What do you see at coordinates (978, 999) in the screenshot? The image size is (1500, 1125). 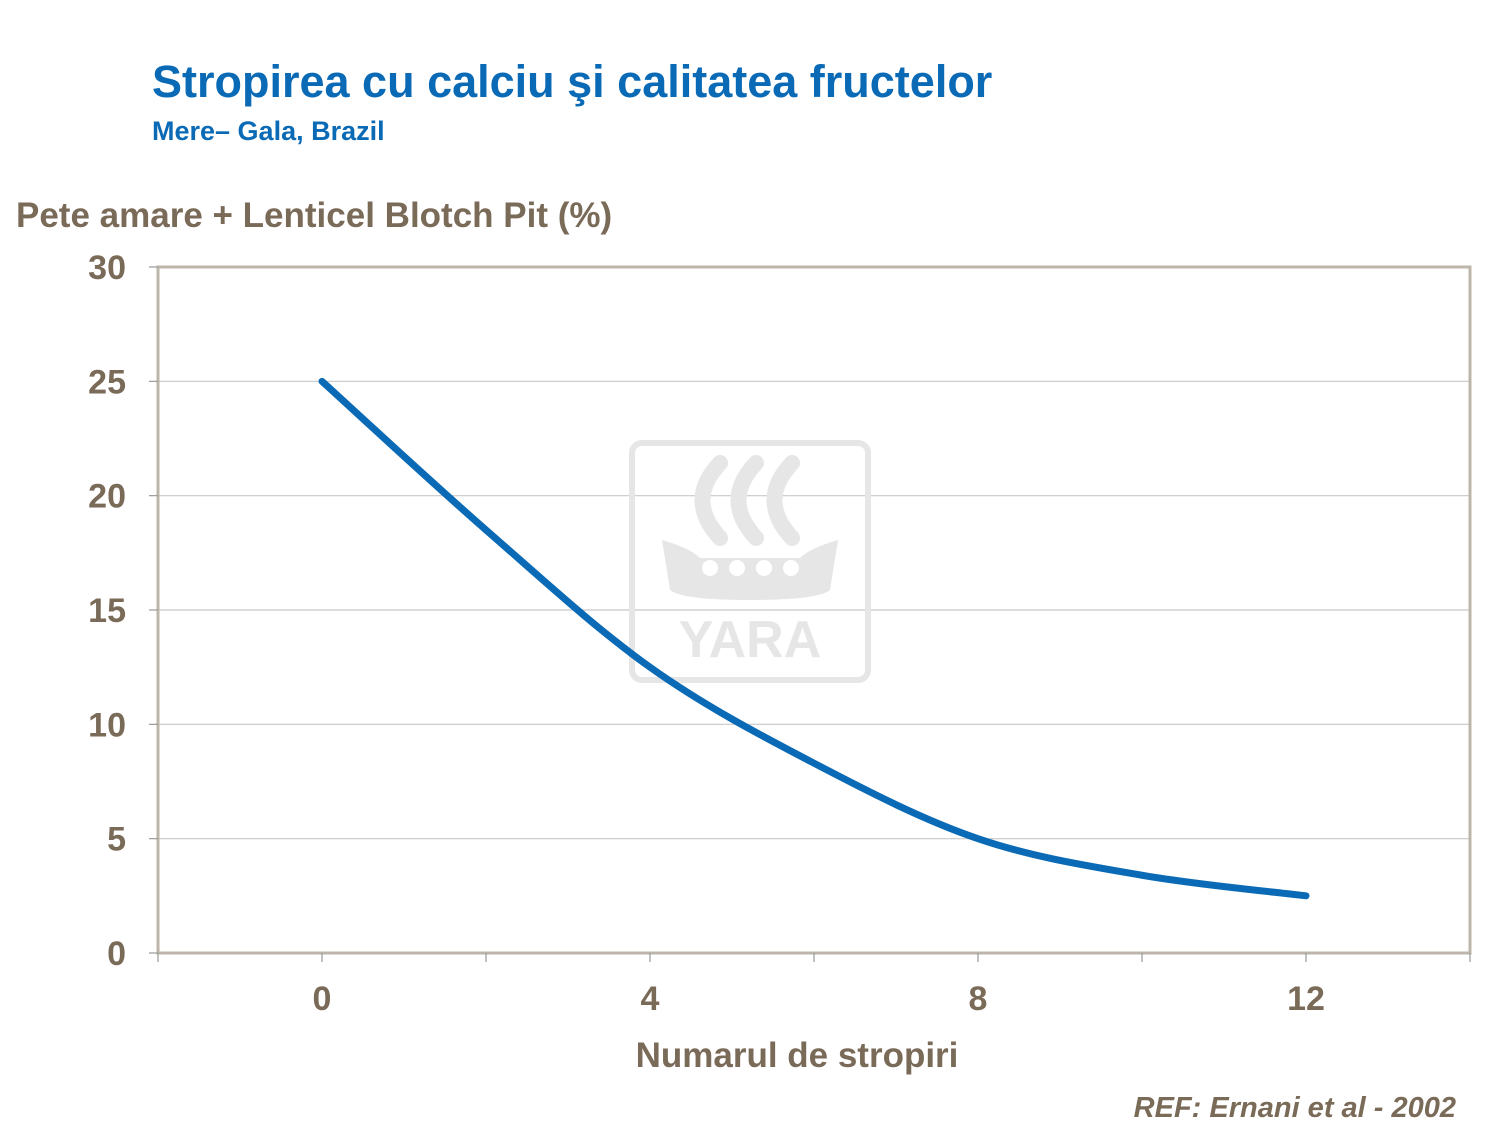 I see `x-tick-label: 8` at bounding box center [978, 999].